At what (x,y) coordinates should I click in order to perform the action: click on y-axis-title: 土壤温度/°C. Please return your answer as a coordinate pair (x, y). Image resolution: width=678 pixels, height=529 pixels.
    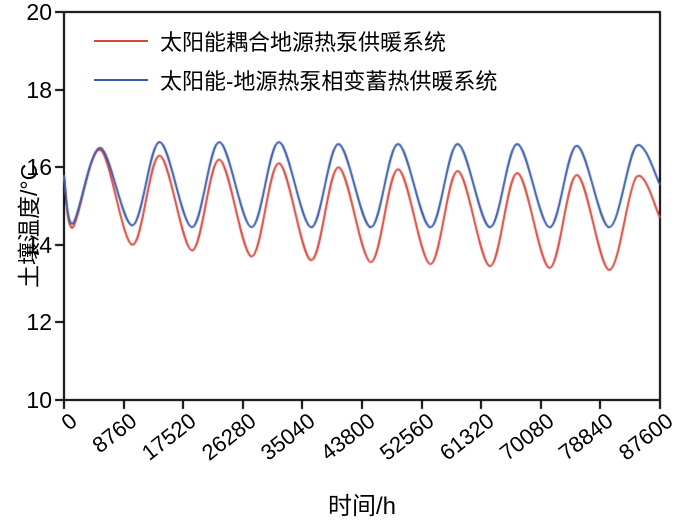
    Looking at the image, I should click on (29, 225).